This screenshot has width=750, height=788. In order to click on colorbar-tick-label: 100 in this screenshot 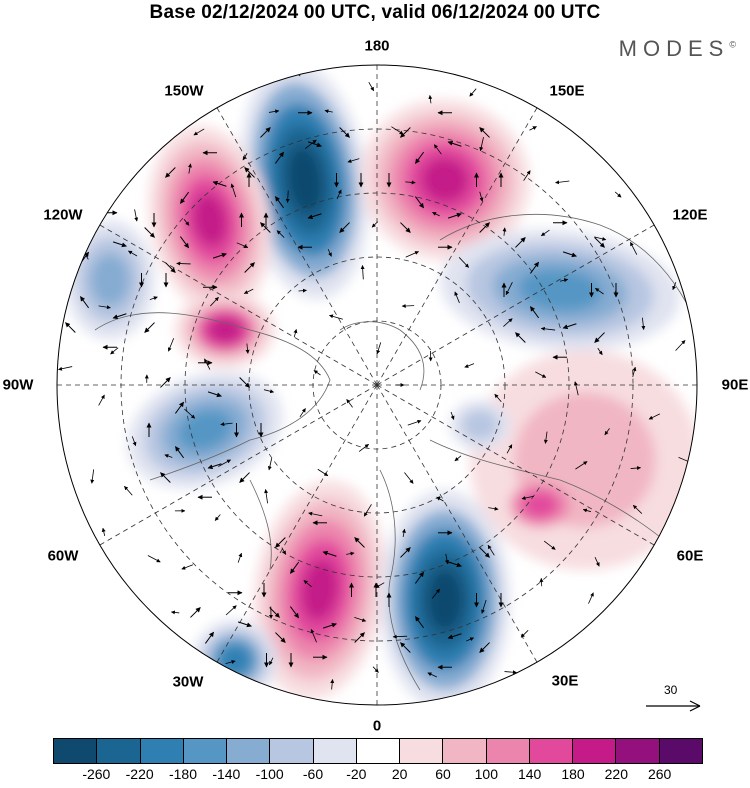, I will do `click(486, 774)`.